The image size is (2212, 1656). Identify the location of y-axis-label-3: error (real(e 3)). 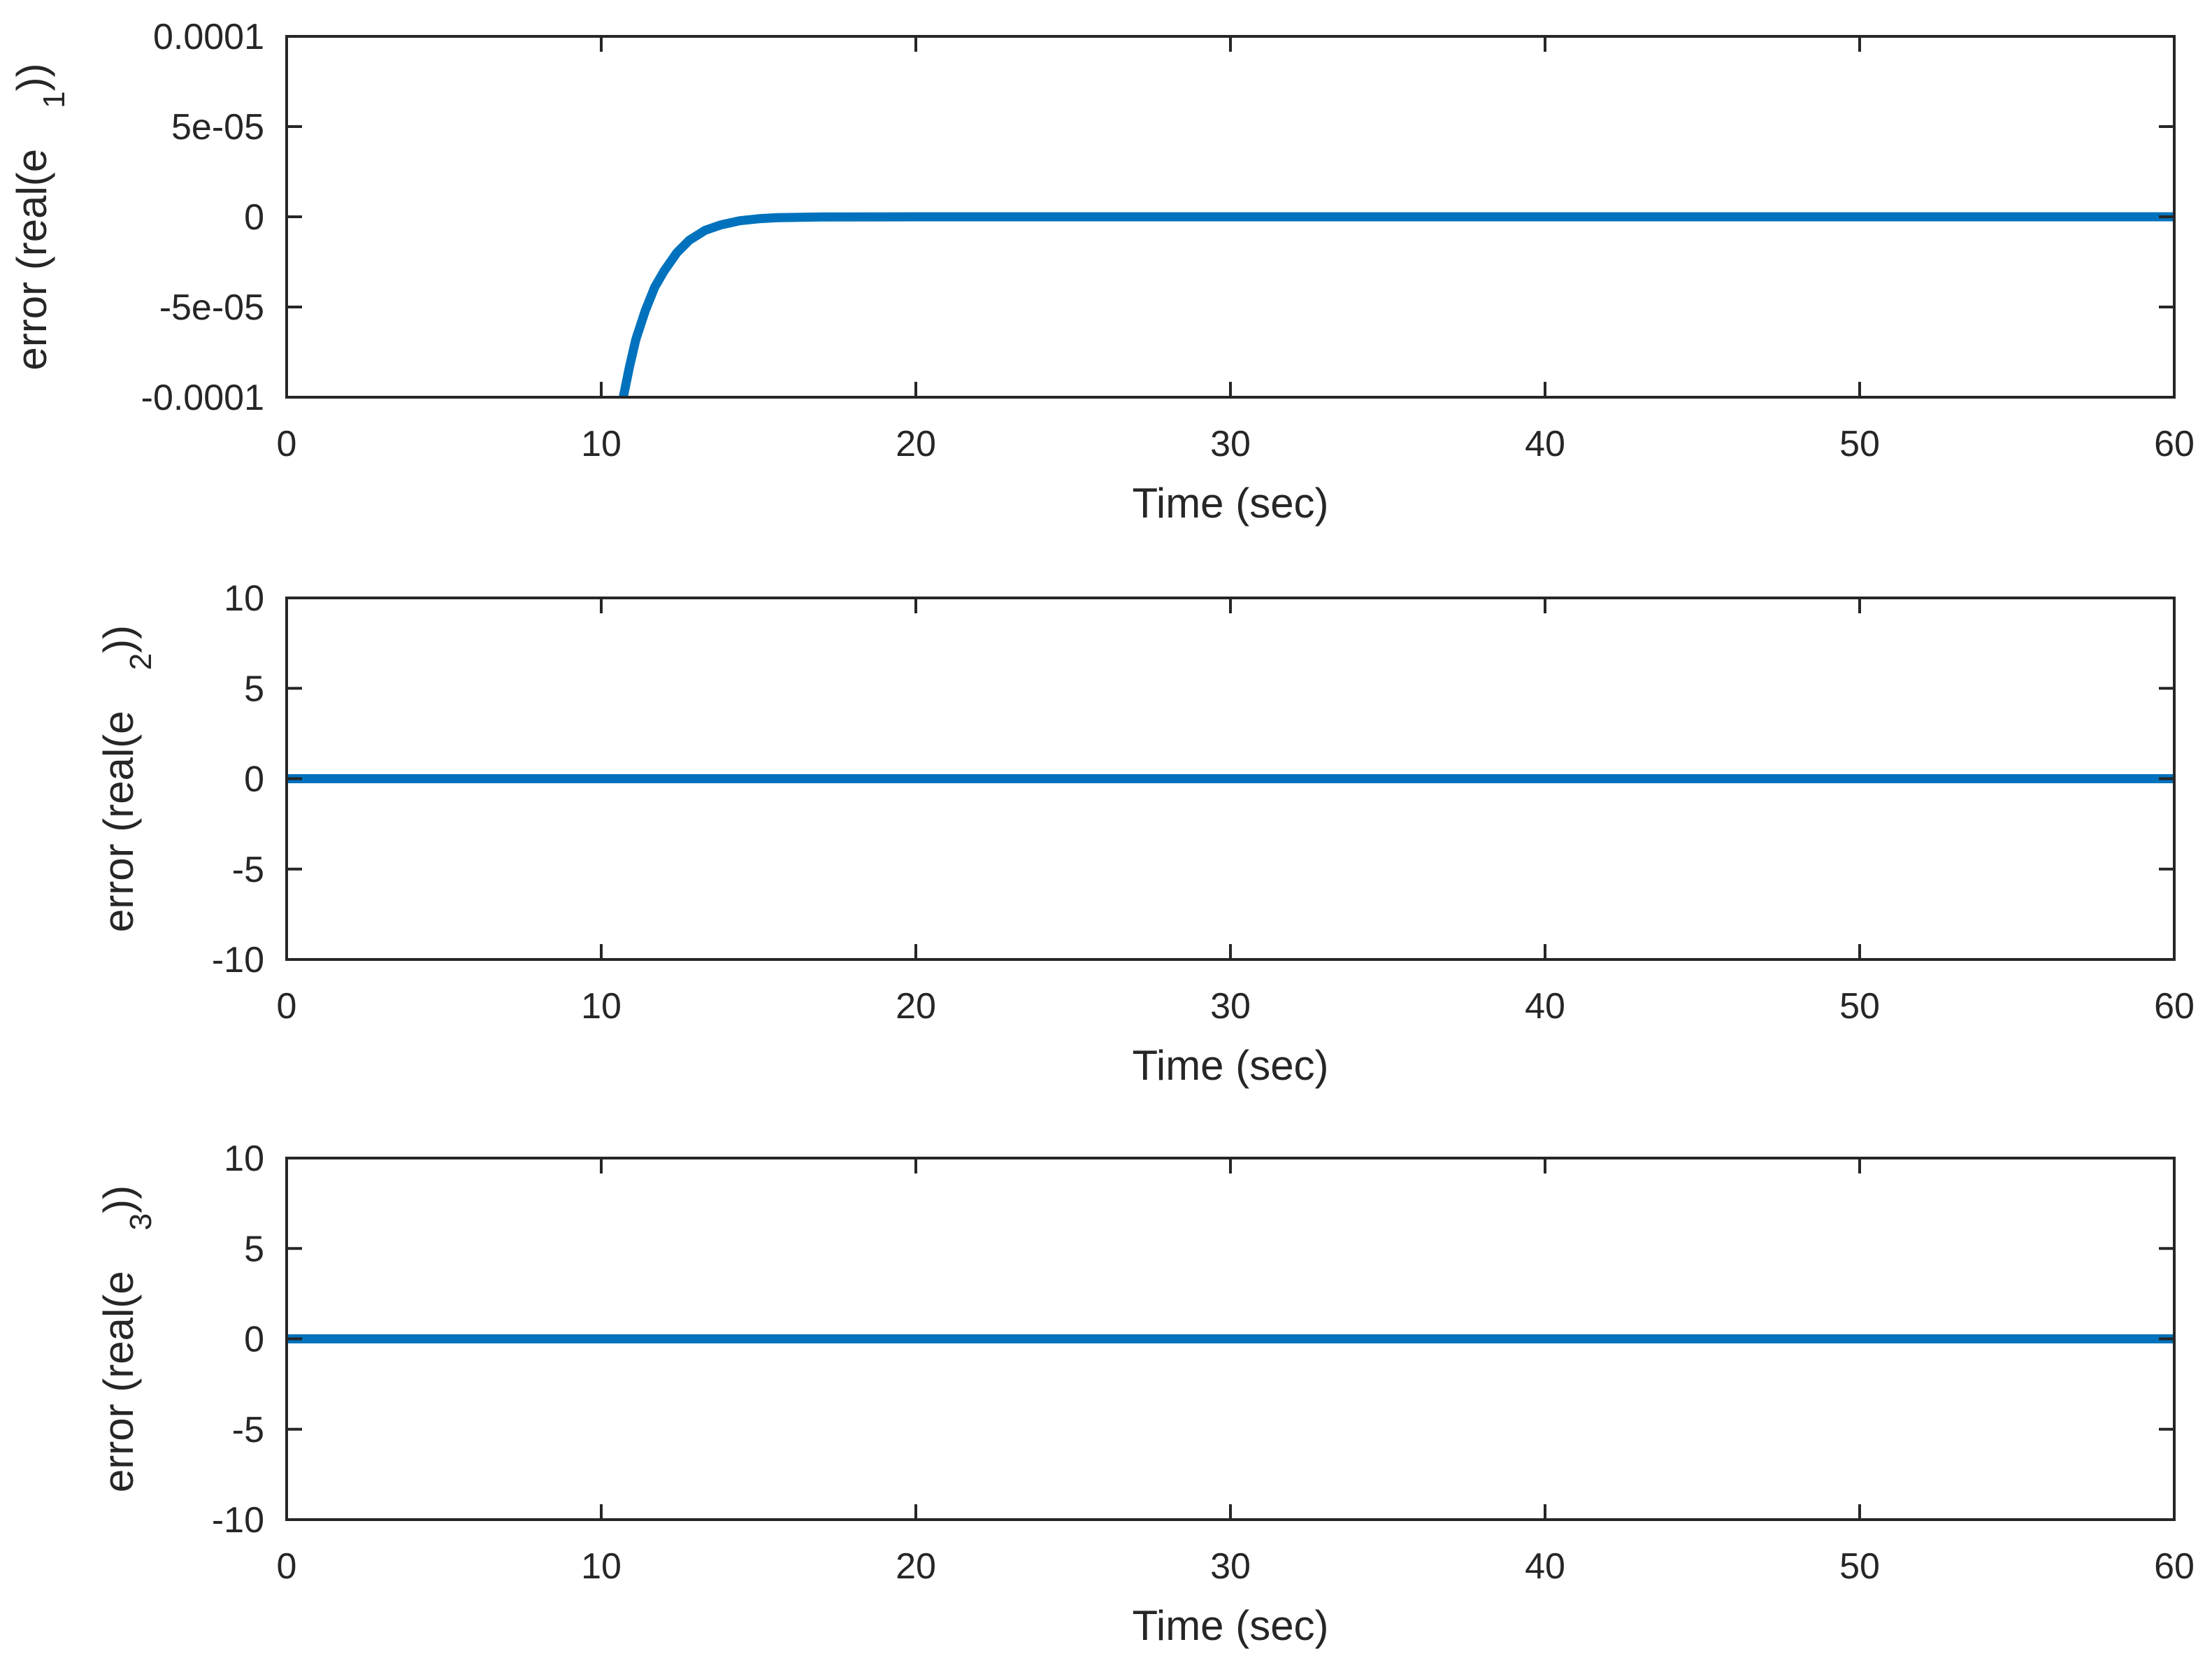
(127, 1338).